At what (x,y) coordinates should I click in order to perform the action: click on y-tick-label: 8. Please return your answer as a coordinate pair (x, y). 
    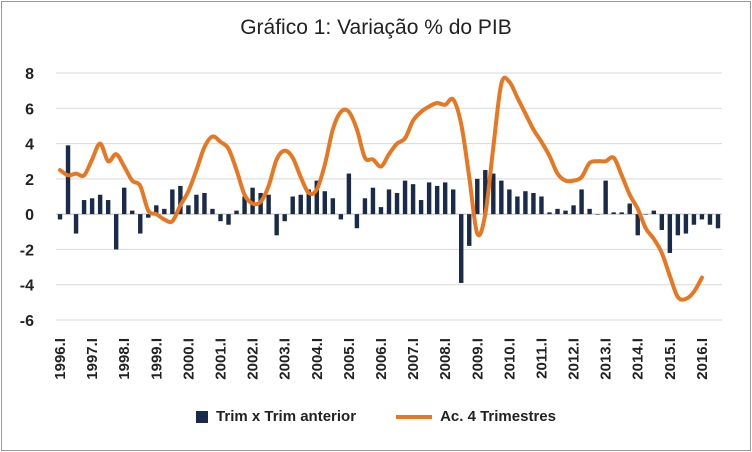
    Looking at the image, I should click on (29, 74).